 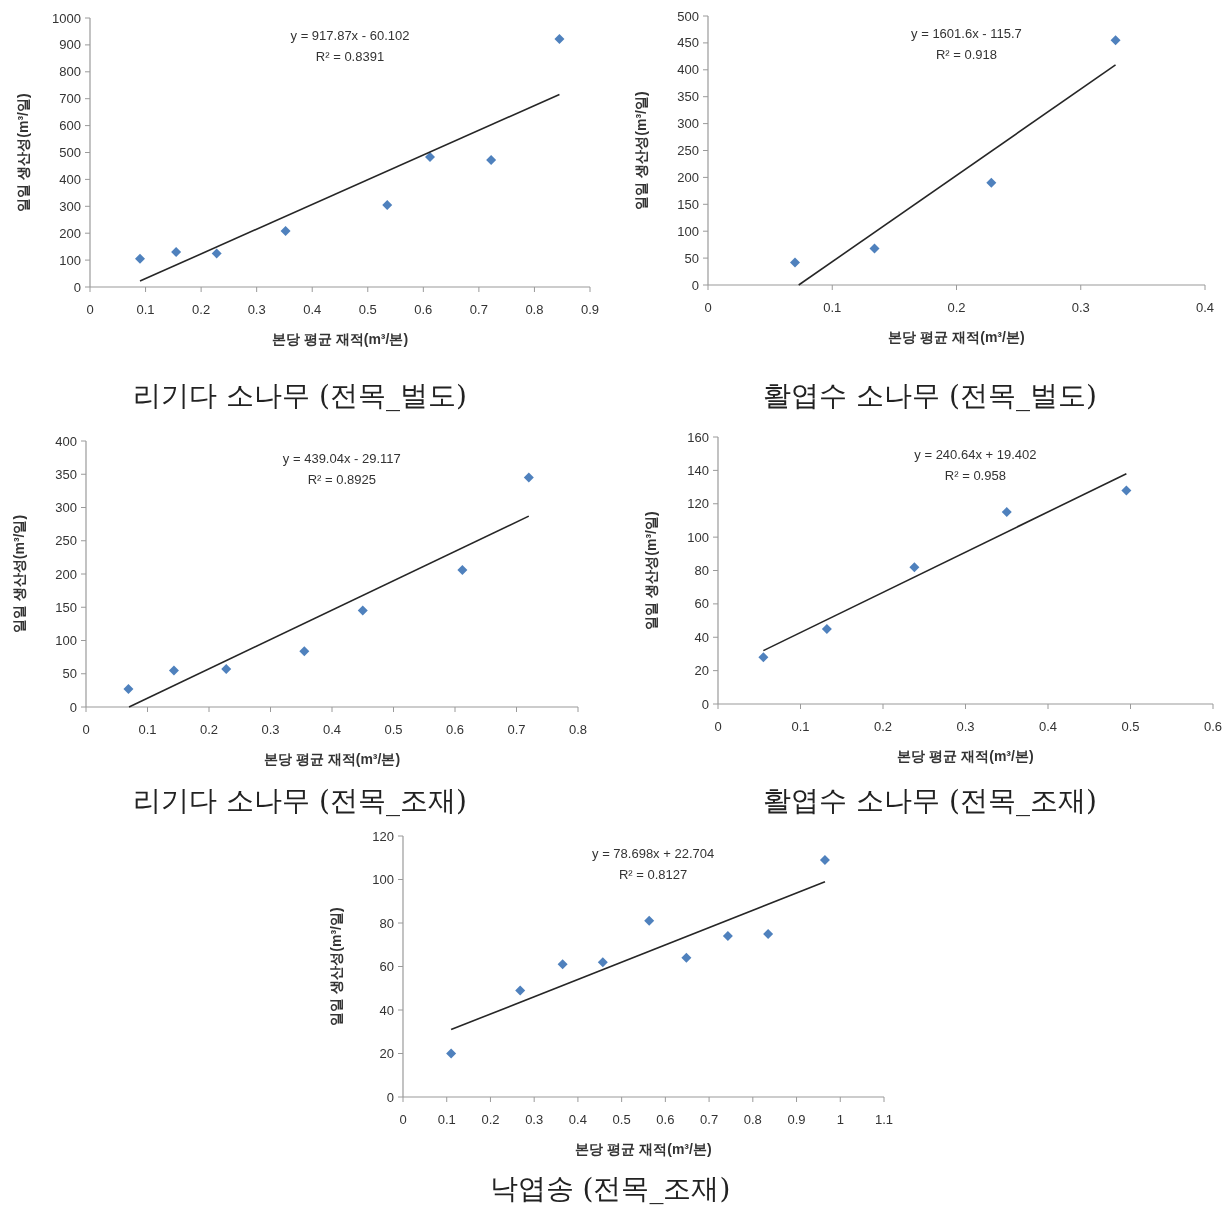 I want to click on text: 리기다 소나무 (전목_조재), so click(x=300, y=800).